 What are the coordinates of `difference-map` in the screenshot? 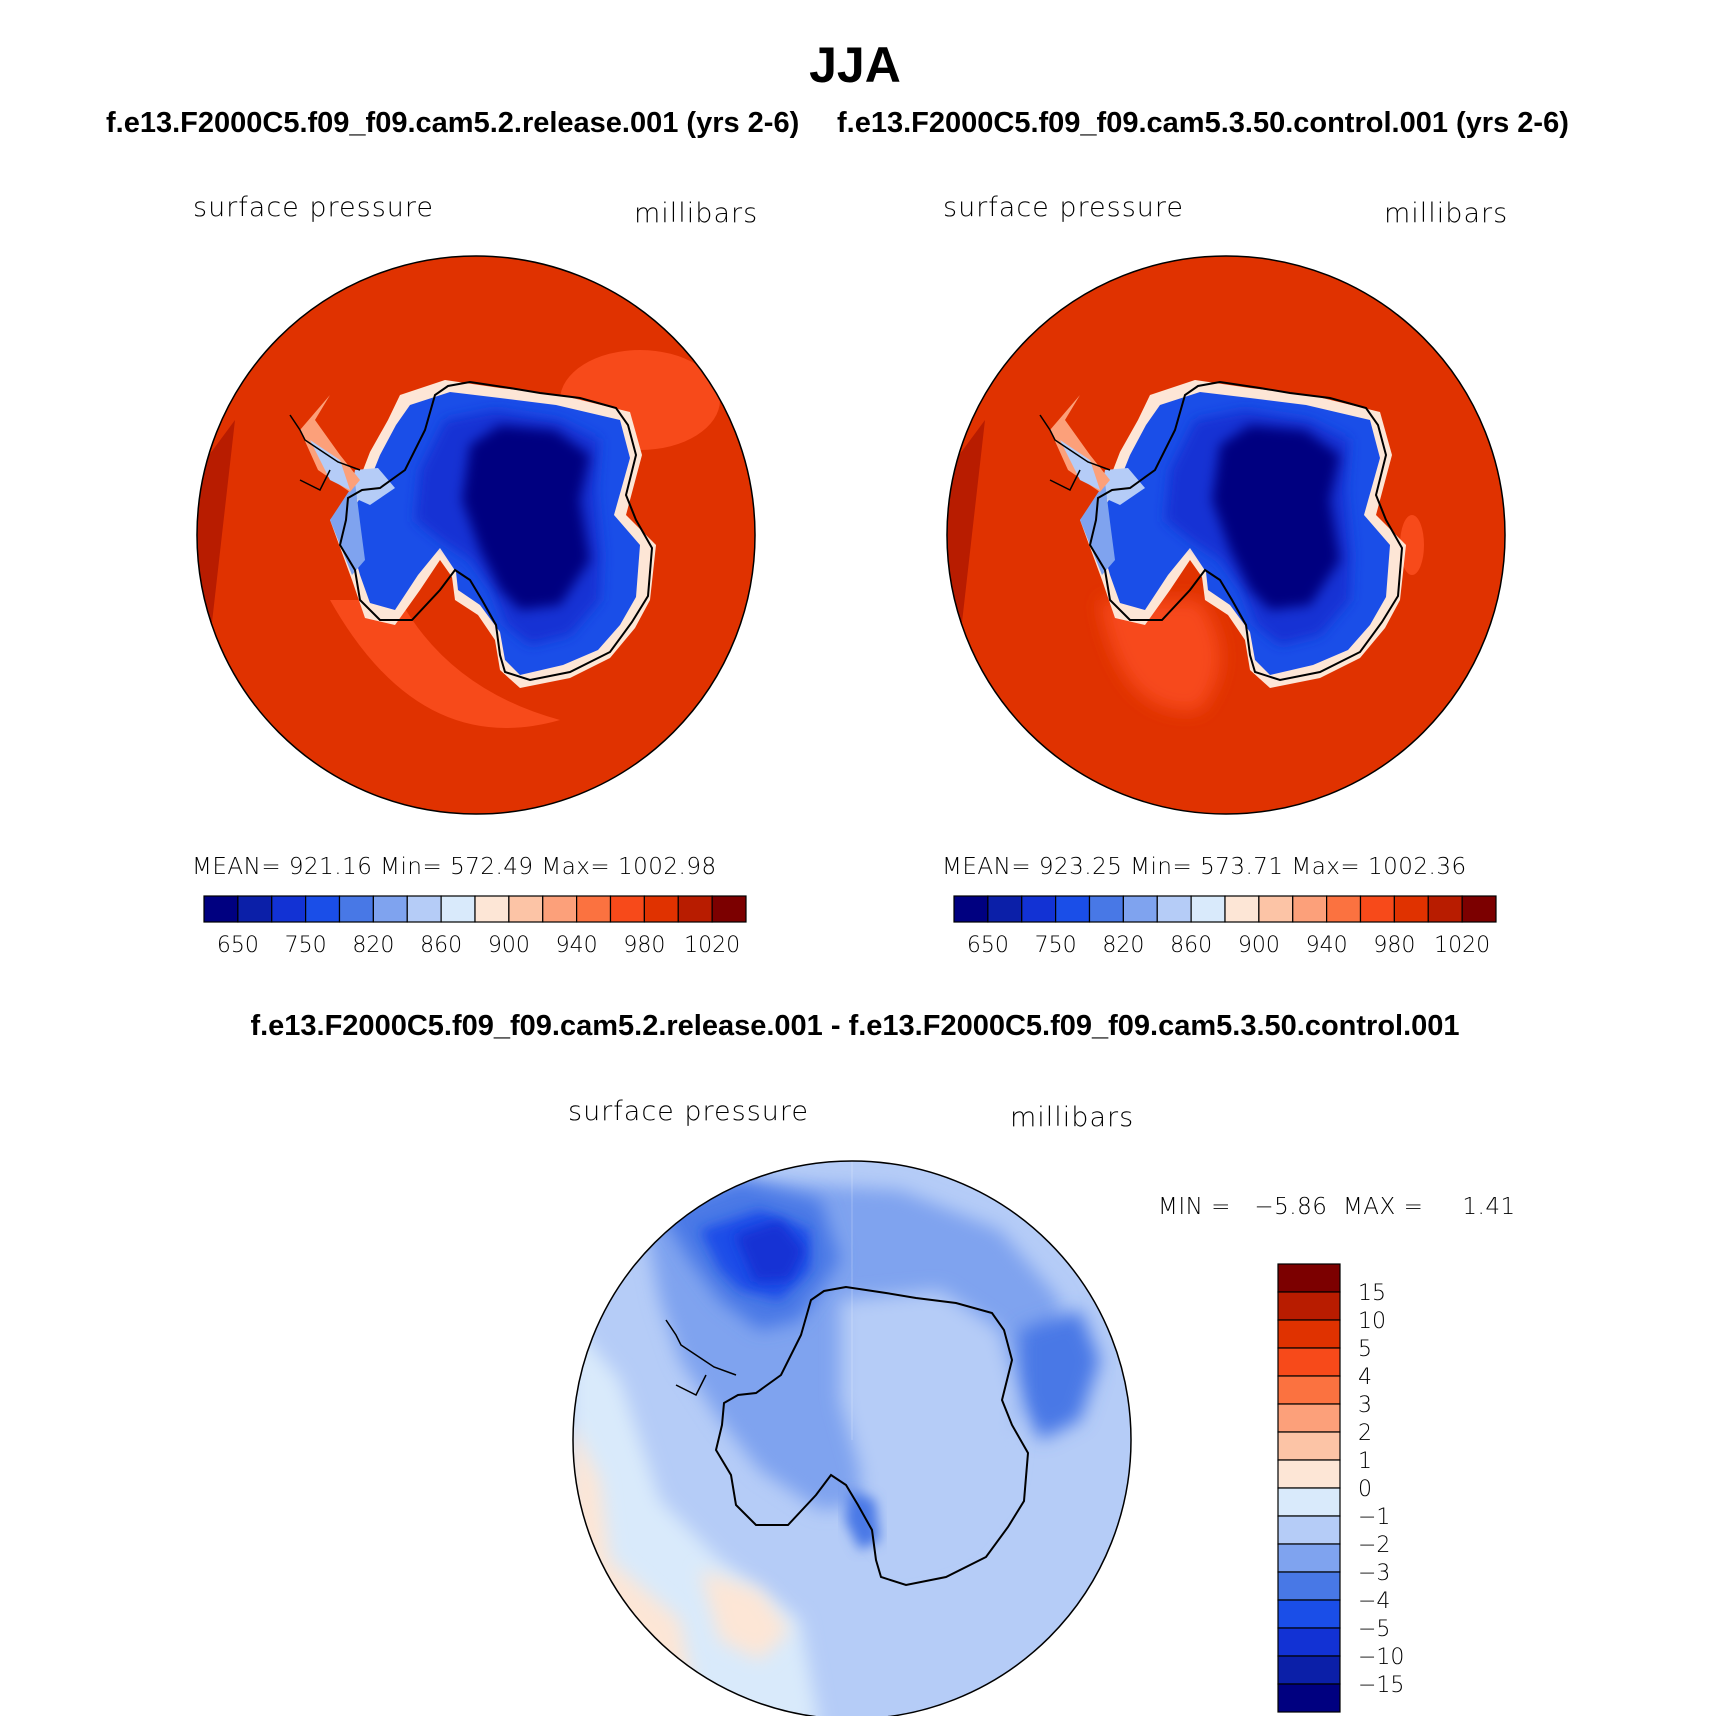 It's located at (852, 1438).